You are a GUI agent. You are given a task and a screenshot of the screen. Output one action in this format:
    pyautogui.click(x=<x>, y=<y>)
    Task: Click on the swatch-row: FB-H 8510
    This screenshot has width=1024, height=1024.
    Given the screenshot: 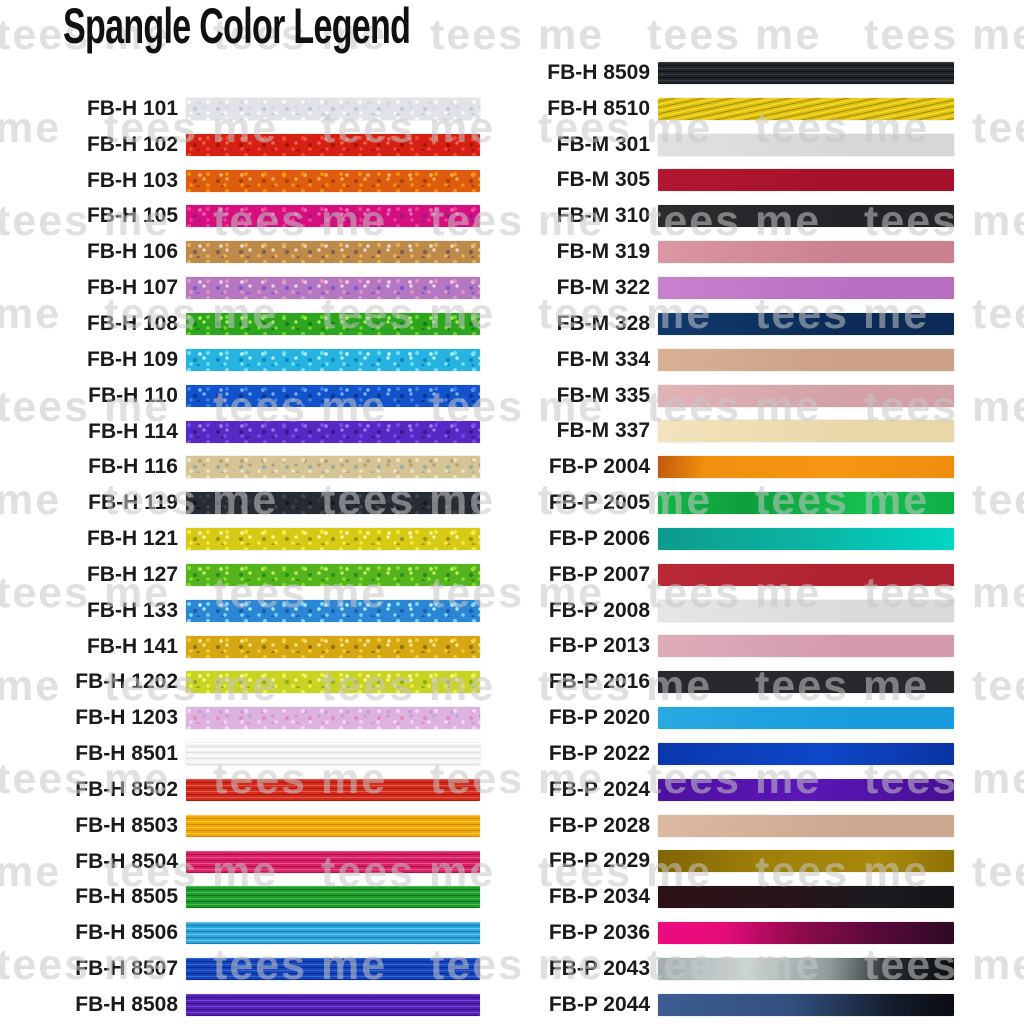 What is the action you would take?
    pyautogui.click(x=717, y=109)
    